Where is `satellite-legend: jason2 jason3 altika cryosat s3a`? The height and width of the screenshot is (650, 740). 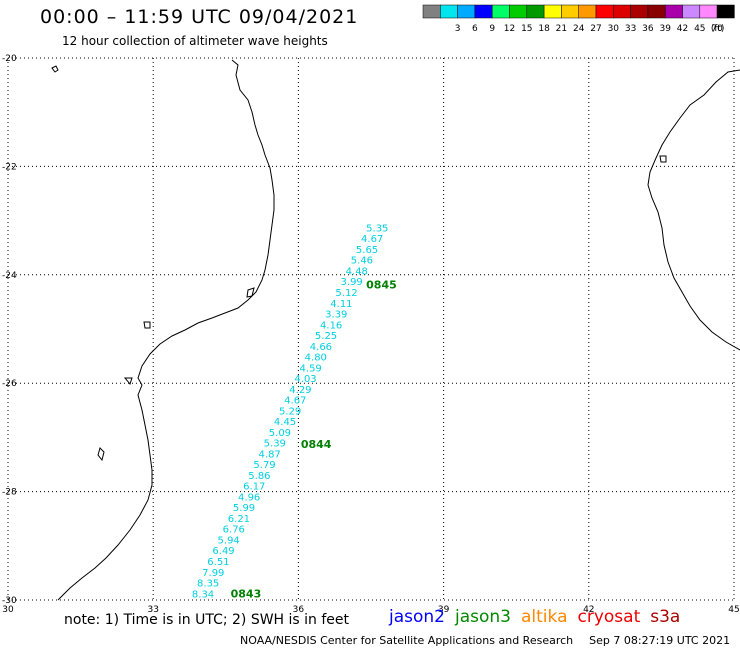 satellite-legend: jason2 jason3 altika cryosat s3a is located at coordinates (539, 617).